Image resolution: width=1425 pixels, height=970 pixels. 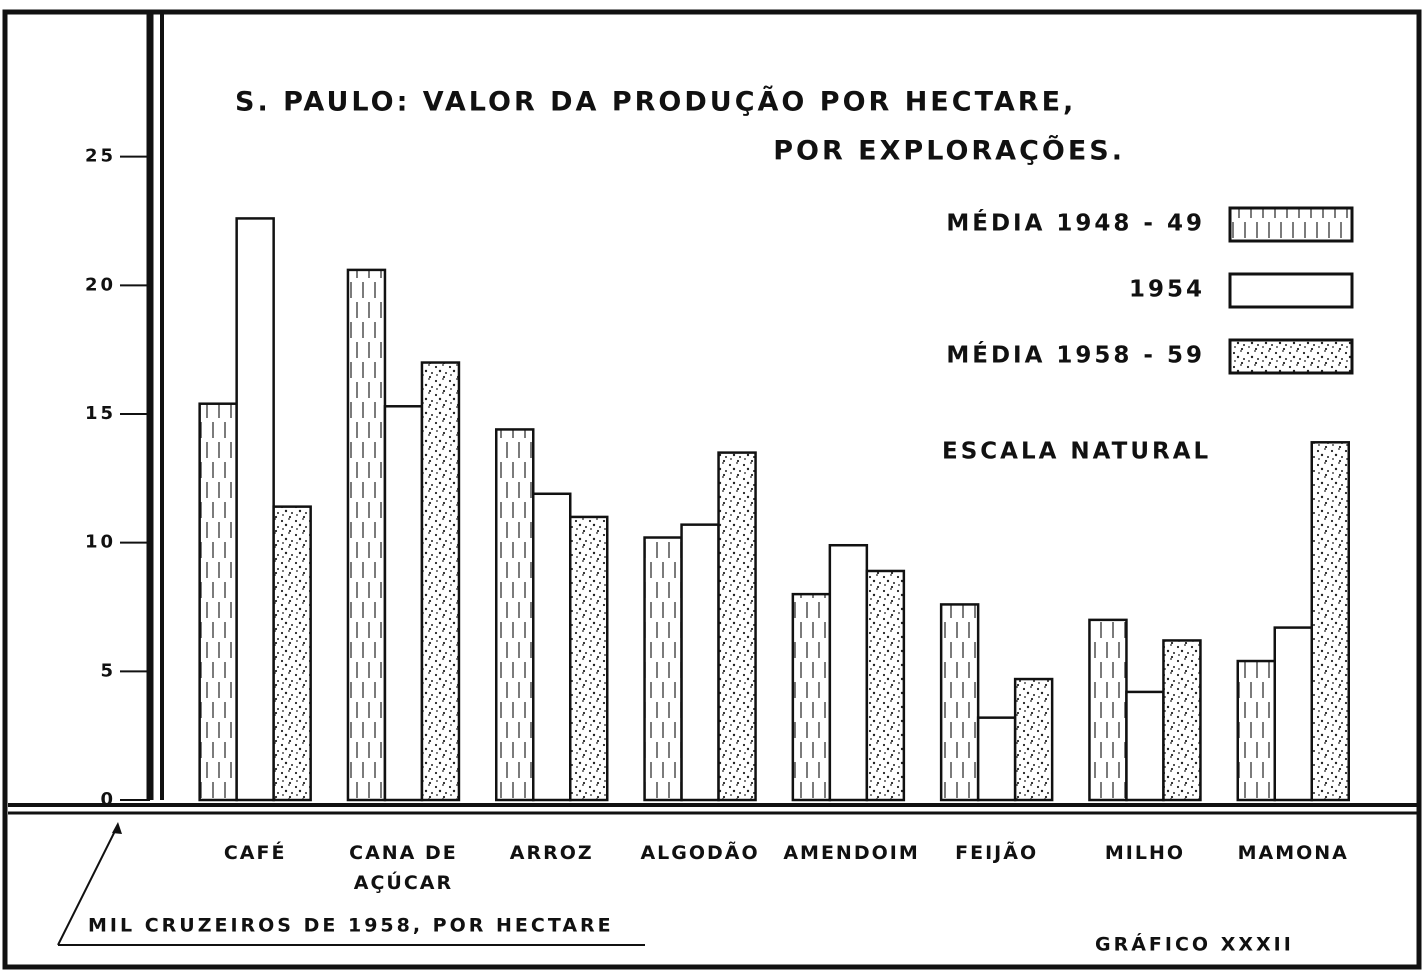 I want to click on chart-subtitle: POR EXPLORAÇÕES., so click(x=949, y=151).